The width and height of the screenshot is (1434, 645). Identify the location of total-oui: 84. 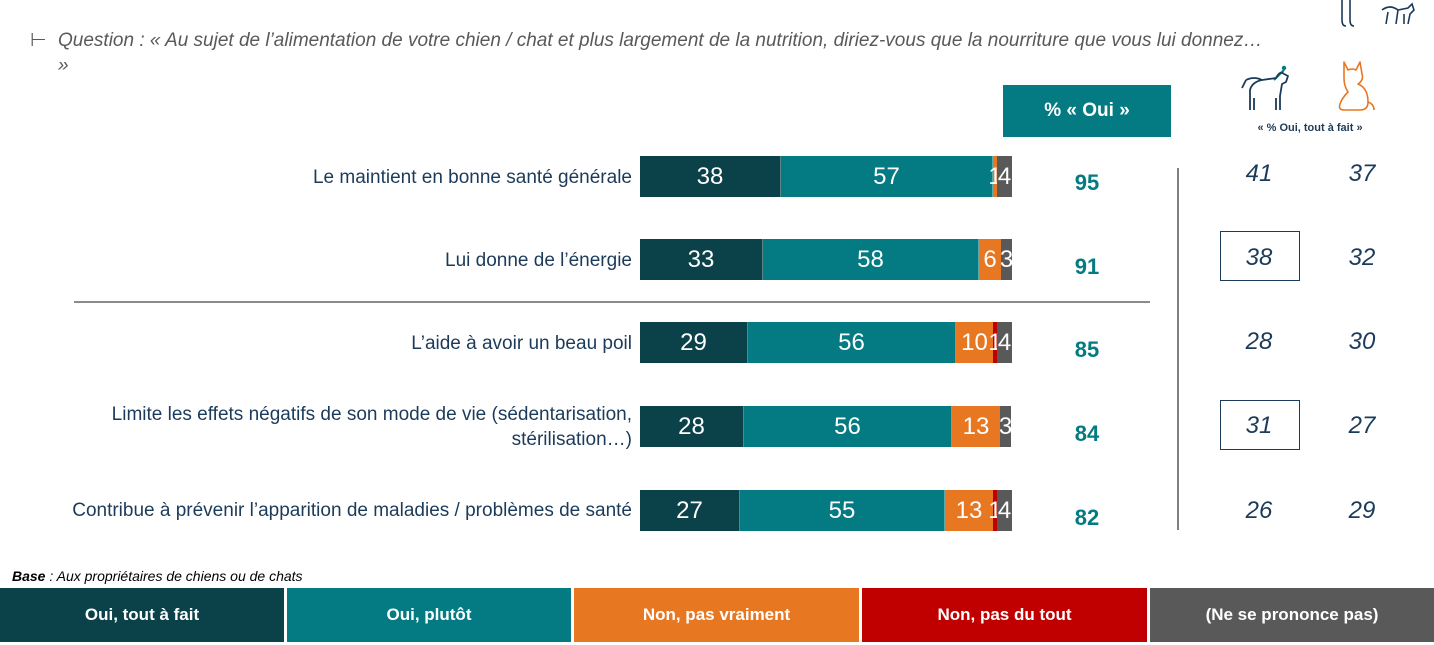
(1087, 433).